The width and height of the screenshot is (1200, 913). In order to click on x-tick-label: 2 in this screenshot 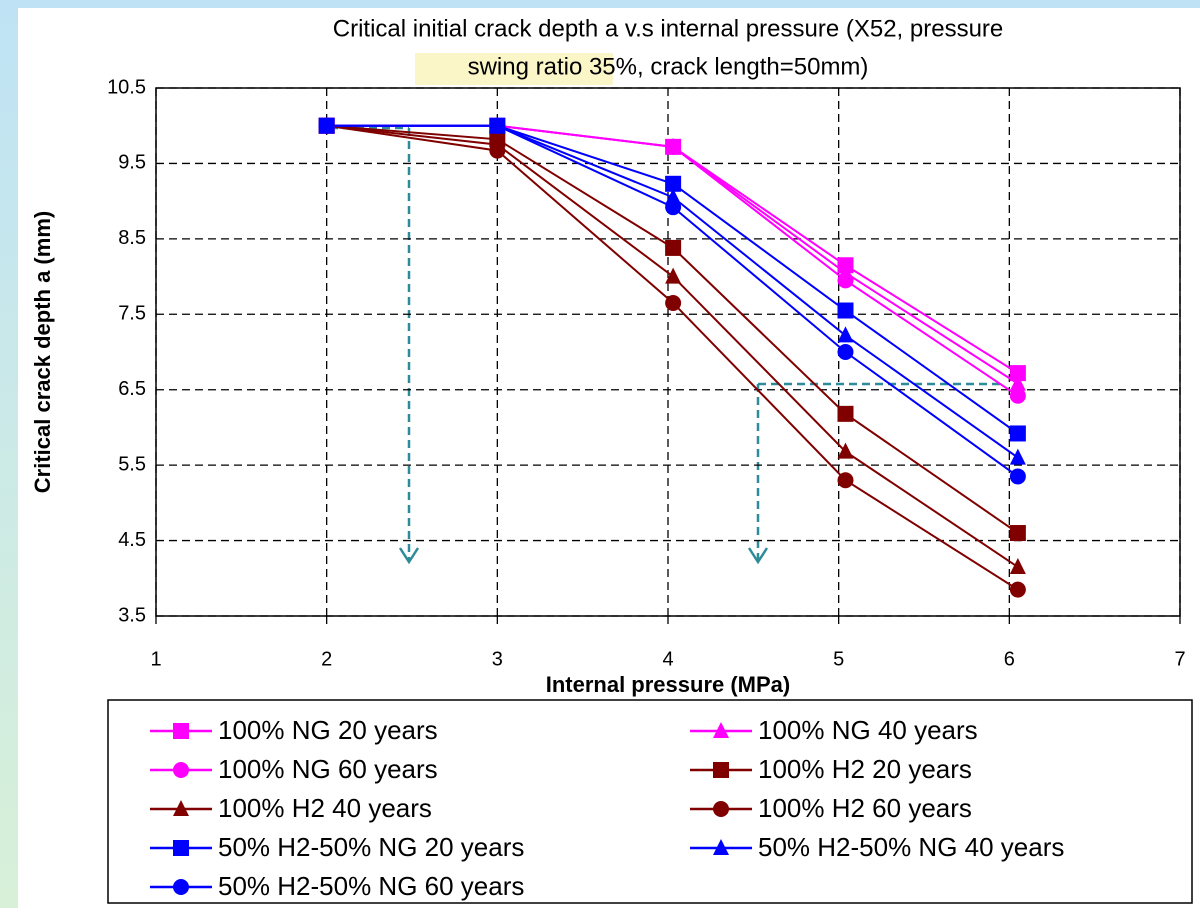, I will do `click(326, 659)`.